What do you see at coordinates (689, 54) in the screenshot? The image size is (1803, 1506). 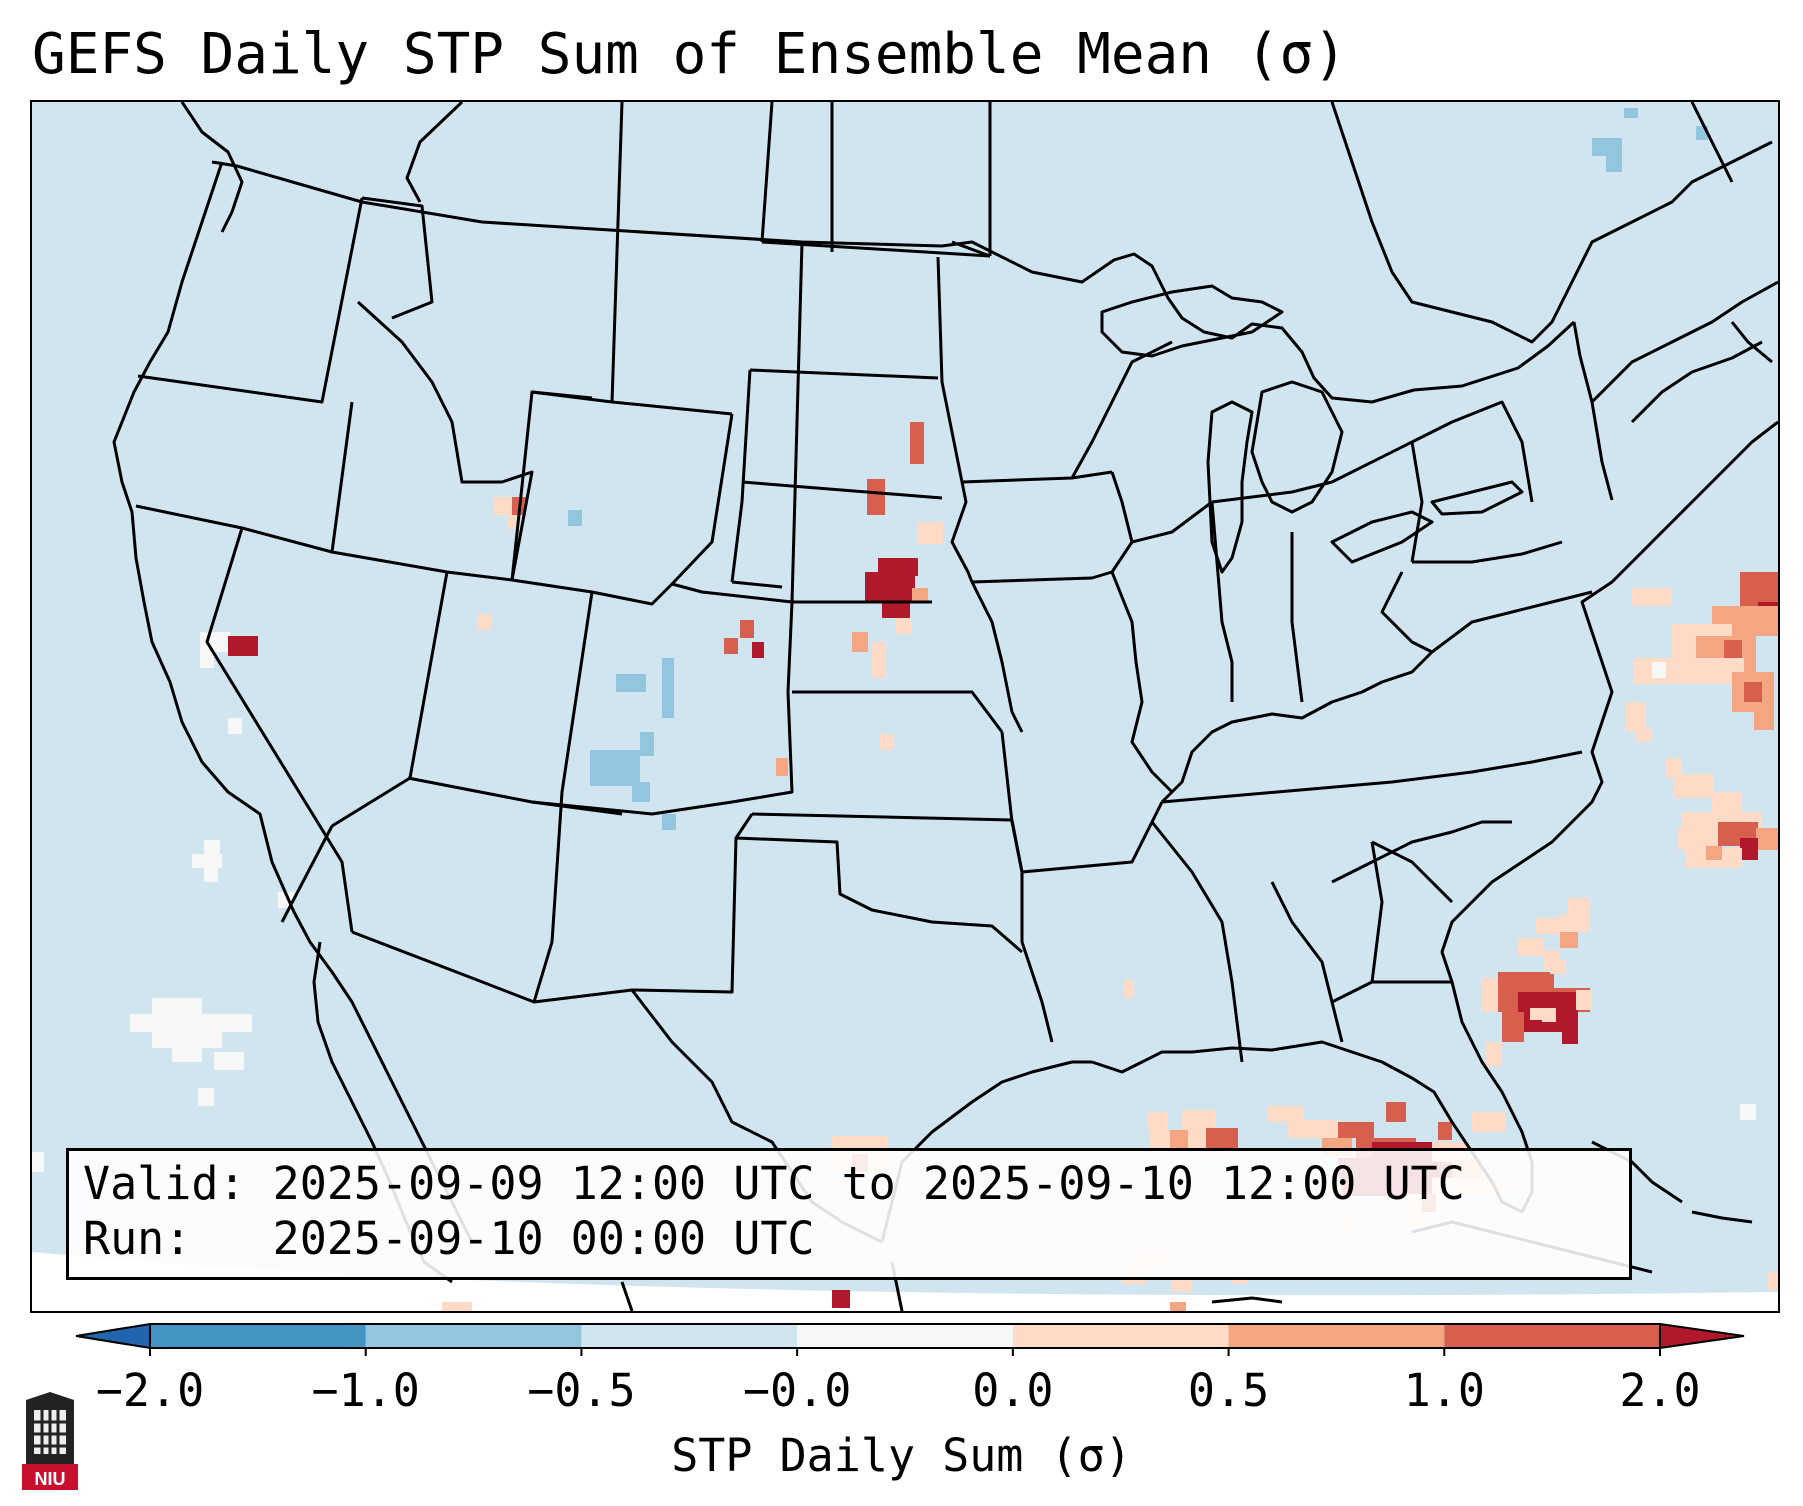 I see `chart-title: GEFS Daily STP Sum of Ensemble Mean (σ)` at bounding box center [689, 54].